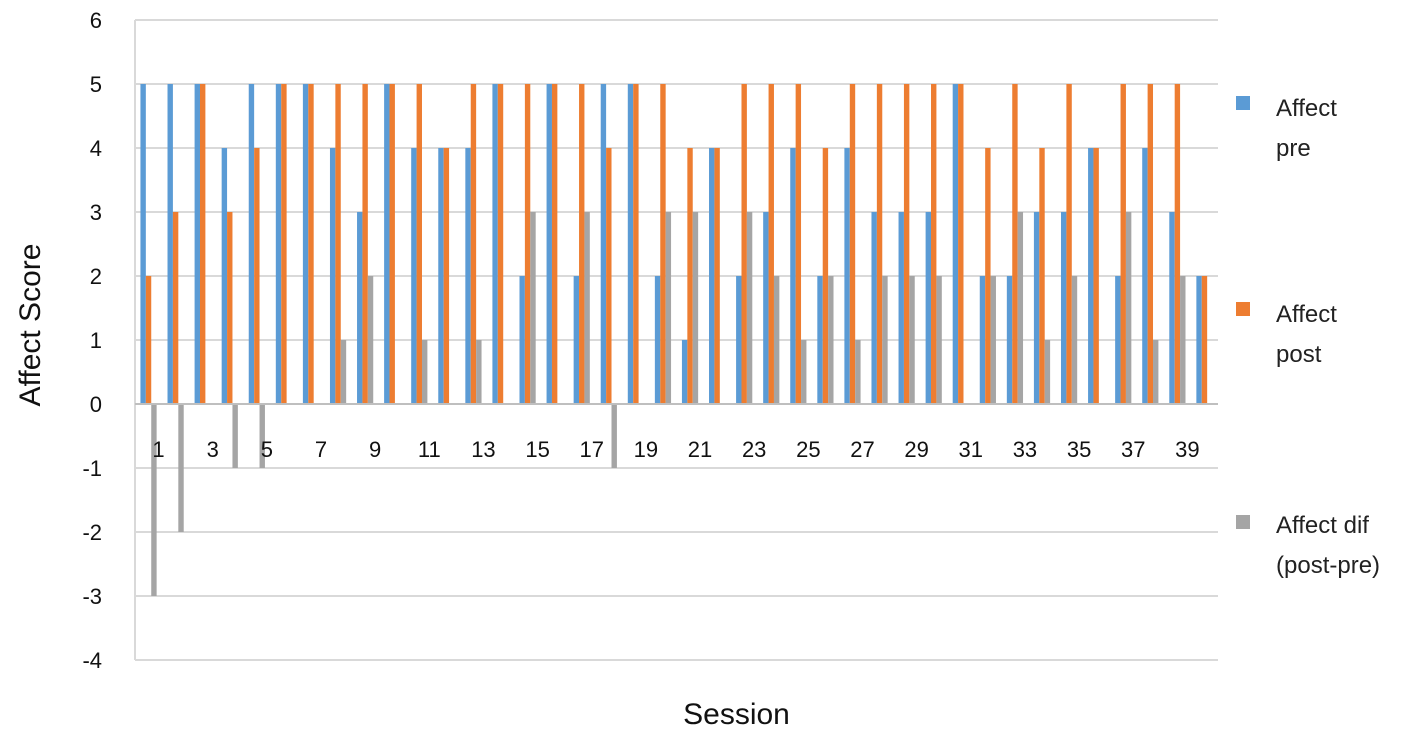 The width and height of the screenshot is (1418, 732). What do you see at coordinates (92, 660) in the screenshot?
I see `y-tick-label: -4` at bounding box center [92, 660].